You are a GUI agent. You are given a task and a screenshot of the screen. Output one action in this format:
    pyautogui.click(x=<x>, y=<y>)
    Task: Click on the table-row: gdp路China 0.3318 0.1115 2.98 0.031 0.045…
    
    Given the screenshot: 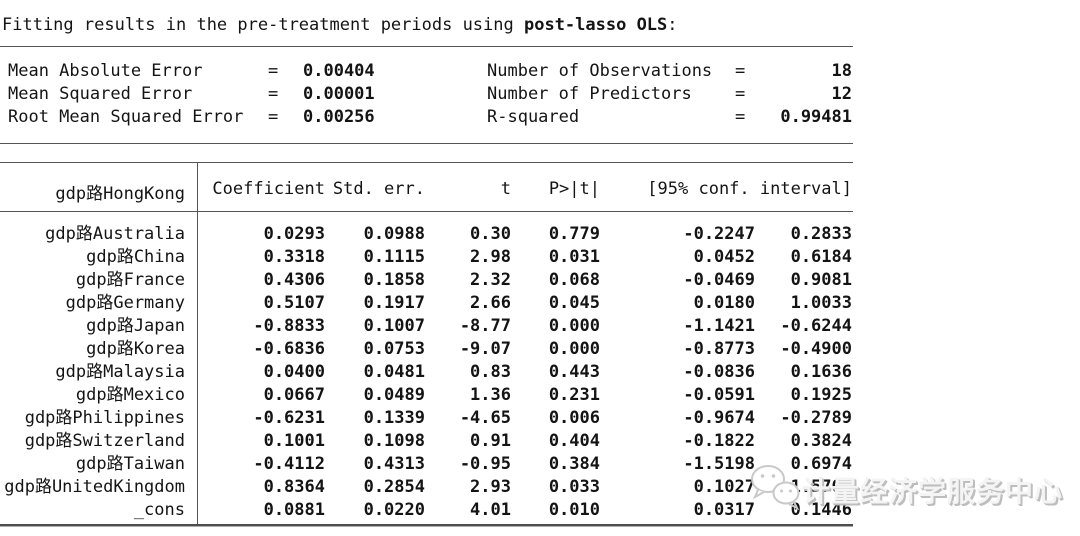 What is the action you would take?
    pyautogui.click(x=426, y=257)
    